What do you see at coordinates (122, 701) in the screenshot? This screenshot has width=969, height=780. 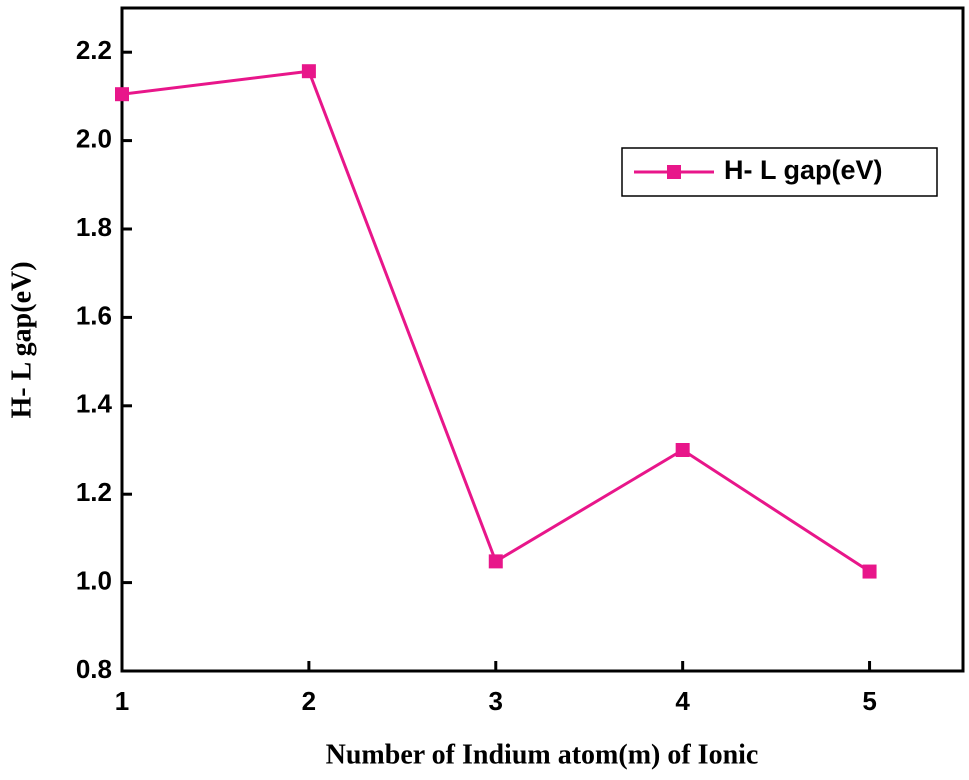 I see `x-tick-label: 1` at bounding box center [122, 701].